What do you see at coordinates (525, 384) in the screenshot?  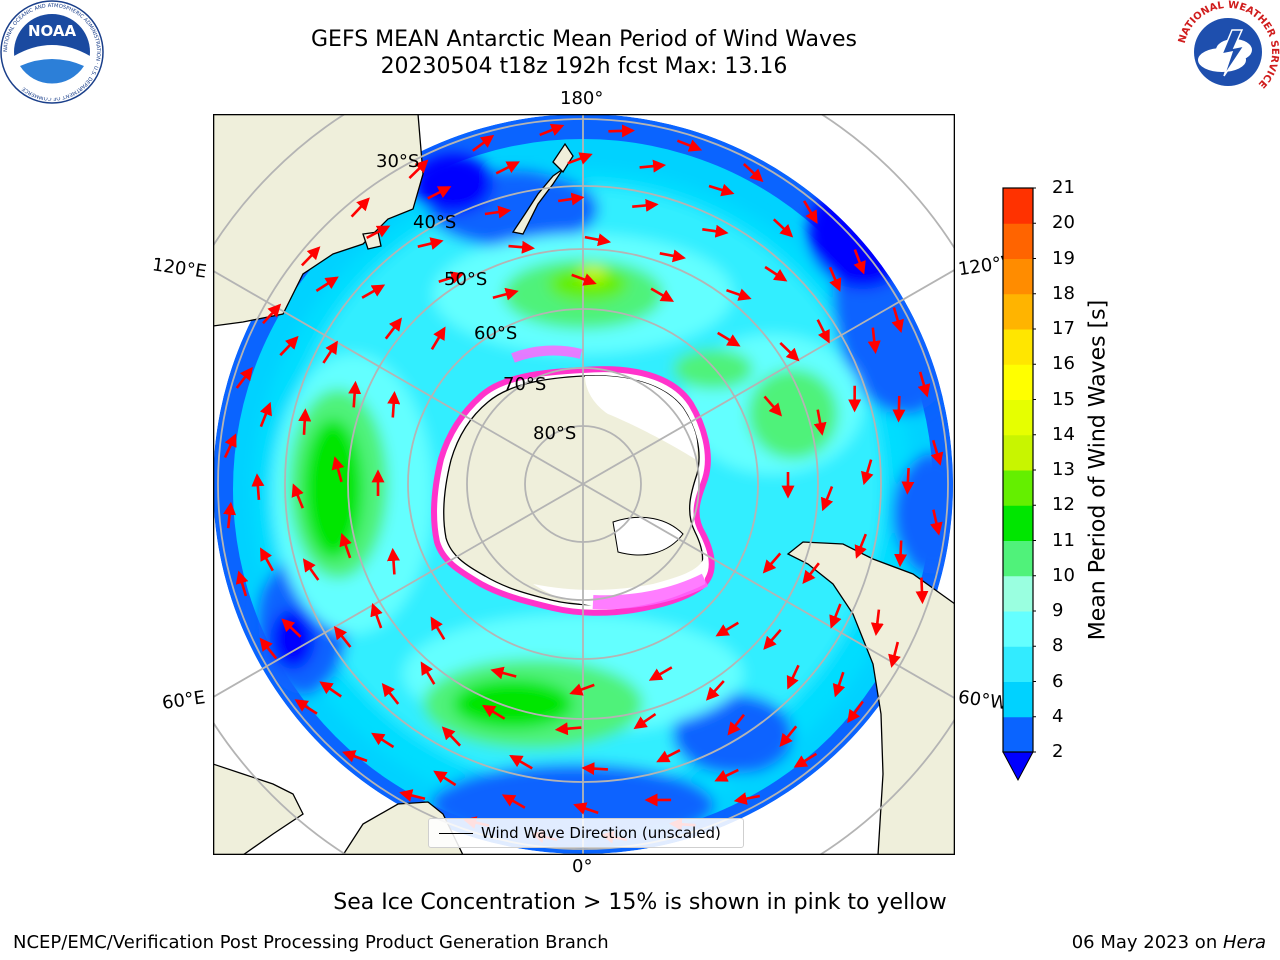 I see `lat-label-70s: 70°S` at bounding box center [525, 384].